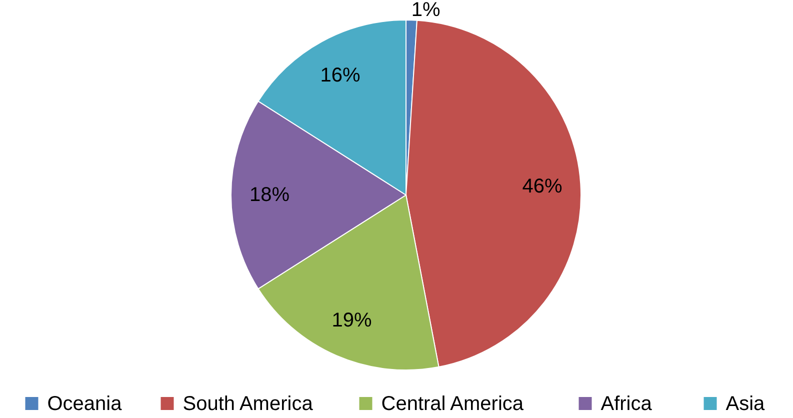 The image size is (793, 418). Describe the element at coordinates (269, 195) in the screenshot. I see `data-label: 18%` at that location.